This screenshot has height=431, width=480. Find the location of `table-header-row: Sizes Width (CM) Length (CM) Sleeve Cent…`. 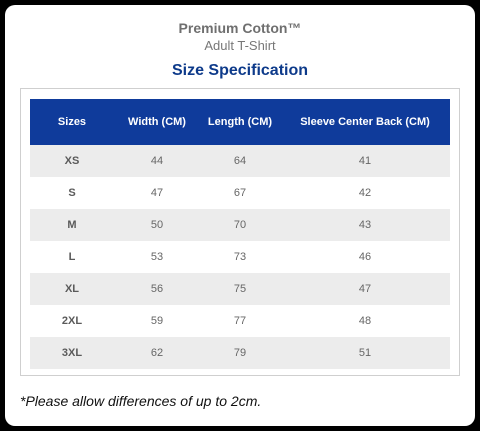

table-header-row: Sizes Width (CM) Length (CM) Sleeve Cent… is located at coordinates (240, 122).